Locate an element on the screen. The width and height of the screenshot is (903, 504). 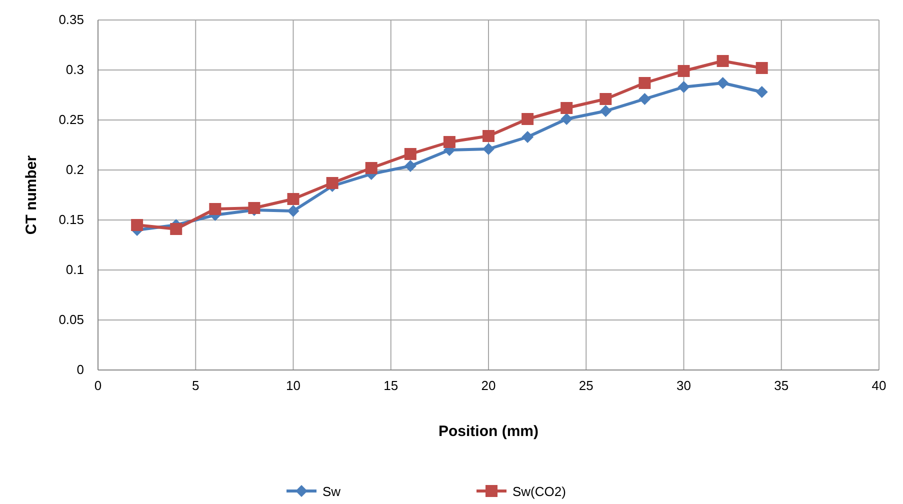
x-tick-label: 0 is located at coordinates (98, 385).